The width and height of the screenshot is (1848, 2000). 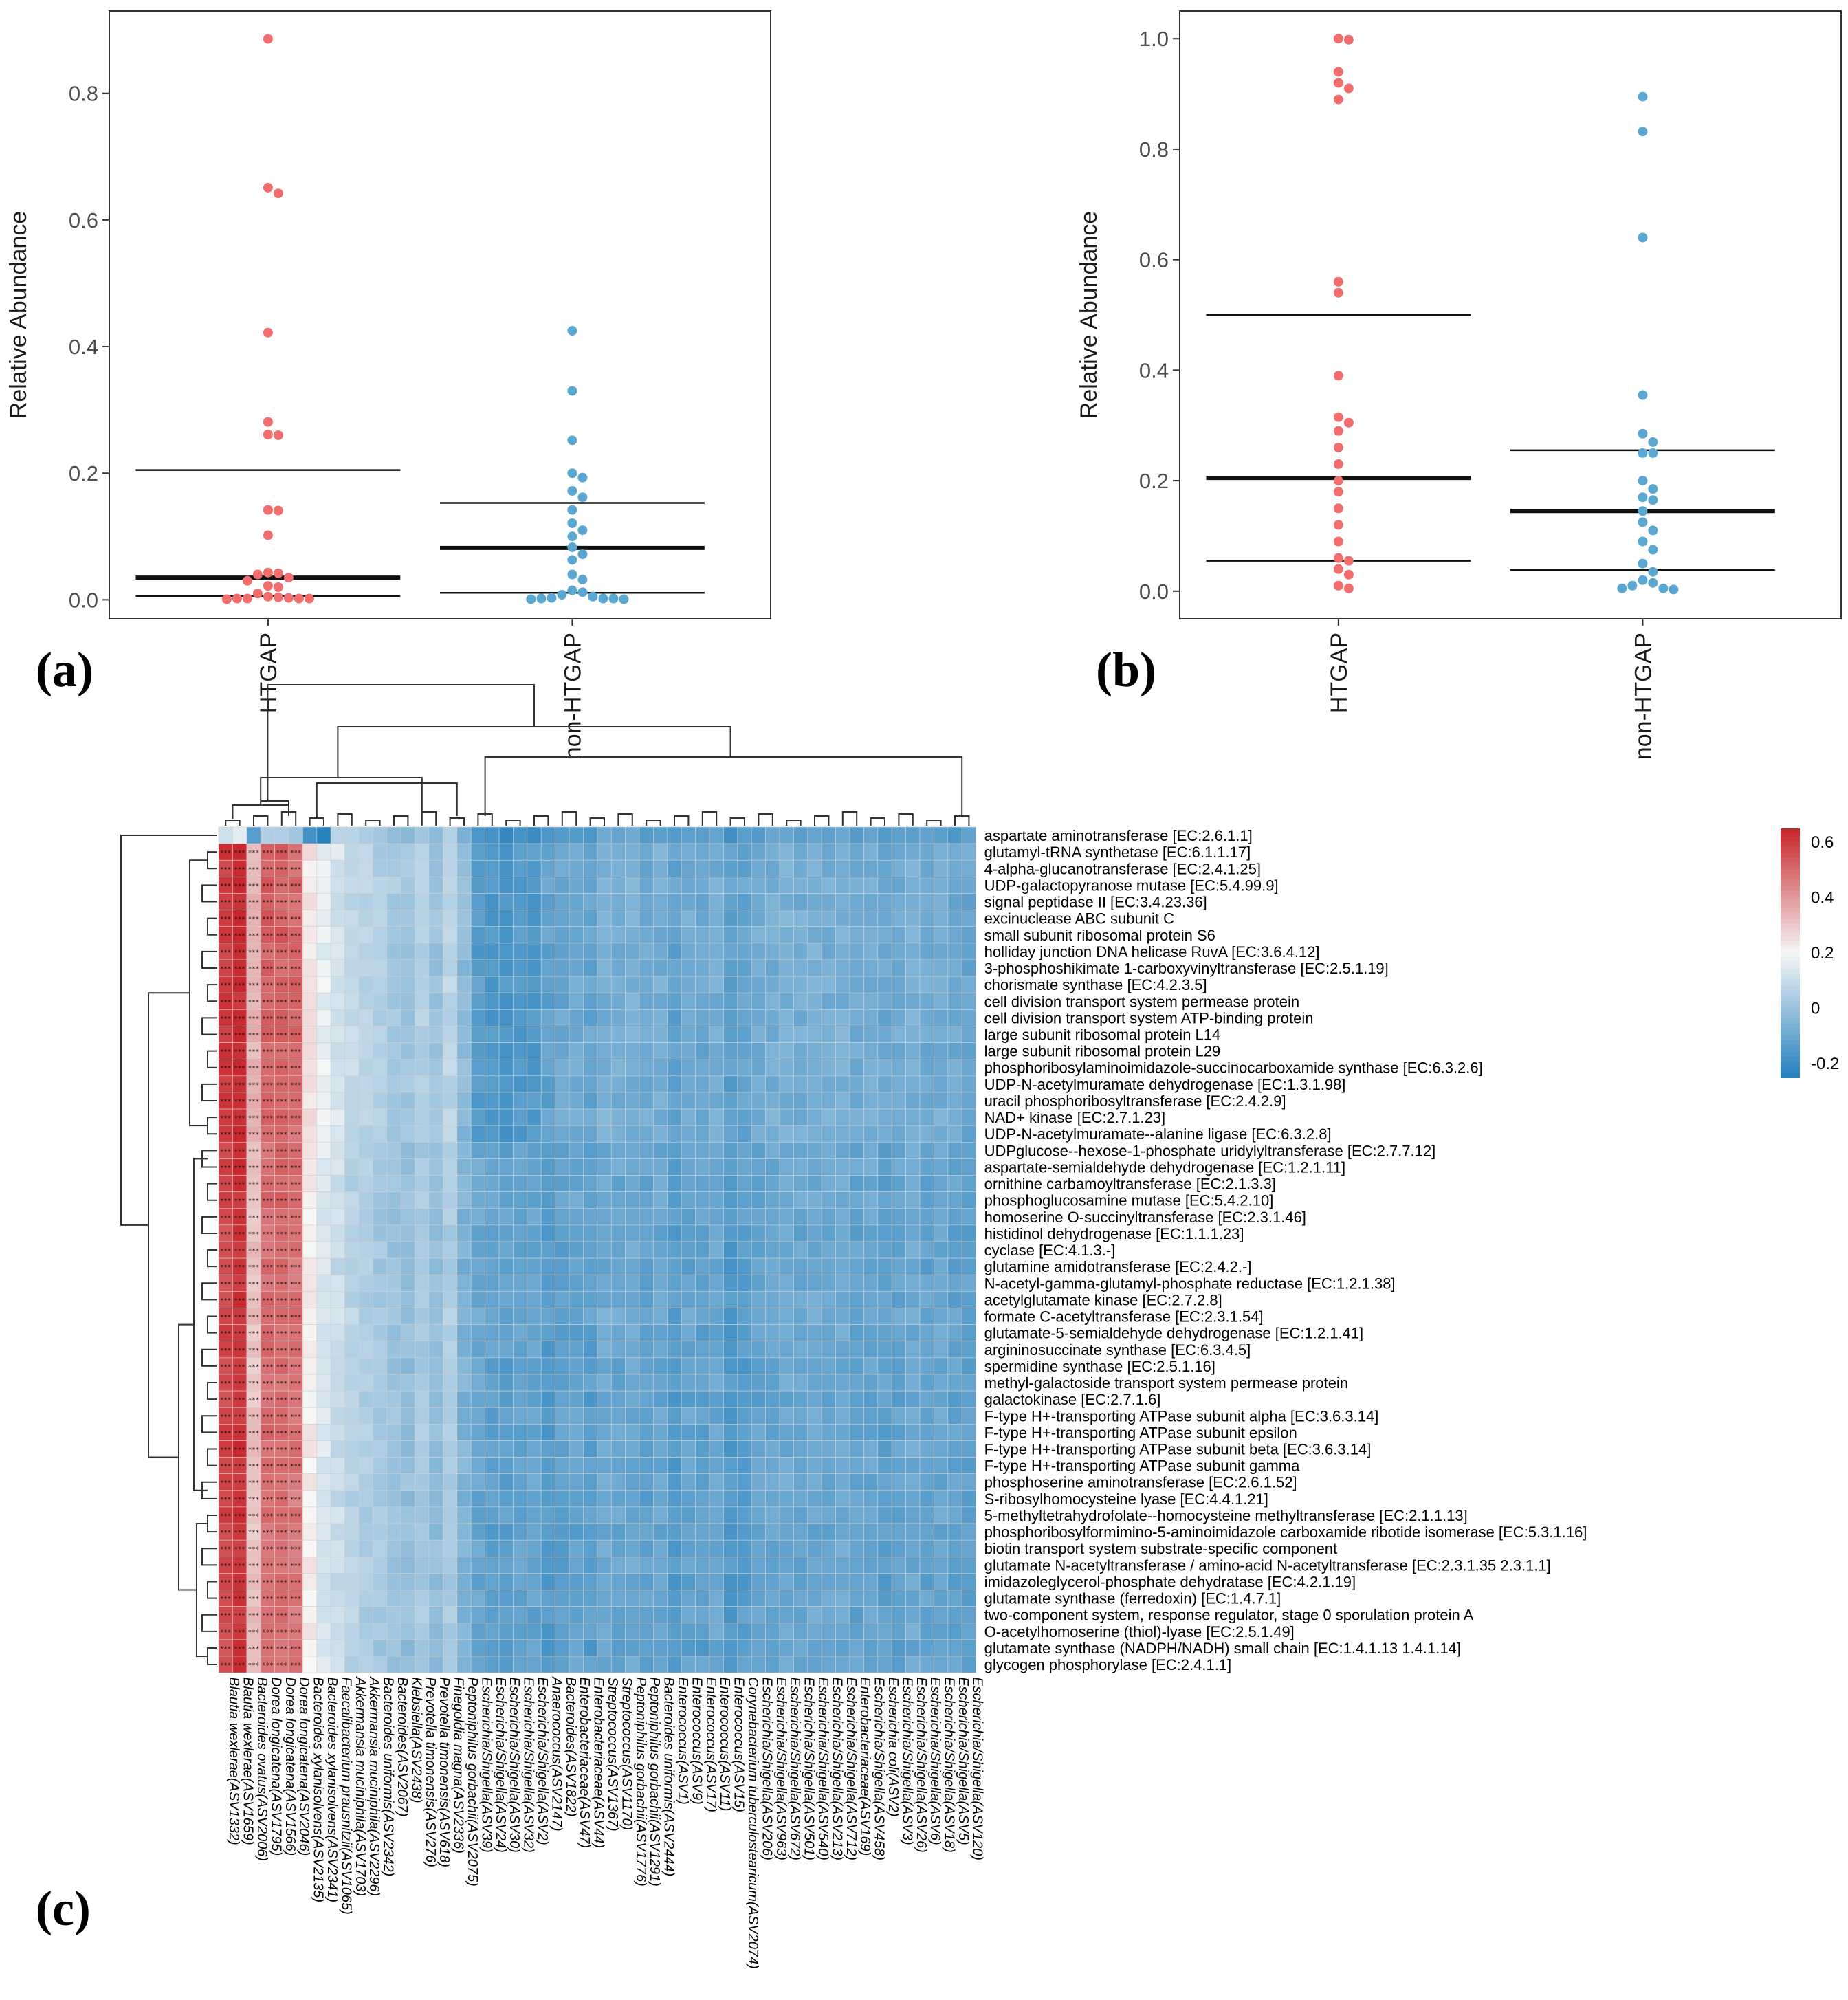 I want to click on y-tick-label: 0.0, so click(x=1154, y=592).